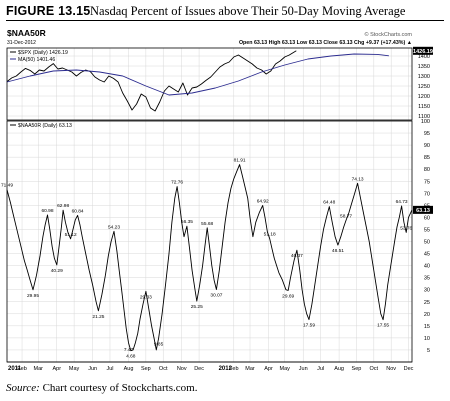 This screenshot has width=450, height=401. What do you see at coordinates (197, 307) in the screenshot?
I see `data-label: 25.25` at bounding box center [197, 307].